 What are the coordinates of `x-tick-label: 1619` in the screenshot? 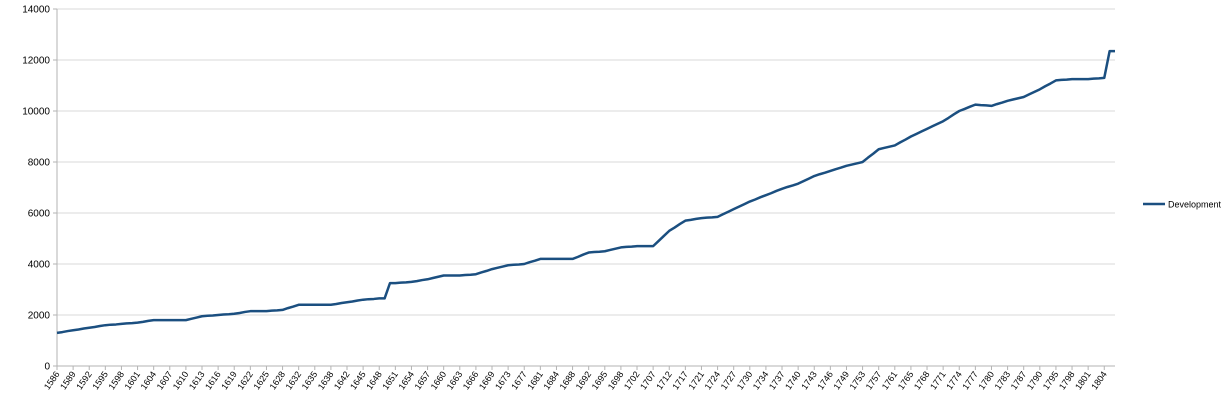 It's located at (229, 380).